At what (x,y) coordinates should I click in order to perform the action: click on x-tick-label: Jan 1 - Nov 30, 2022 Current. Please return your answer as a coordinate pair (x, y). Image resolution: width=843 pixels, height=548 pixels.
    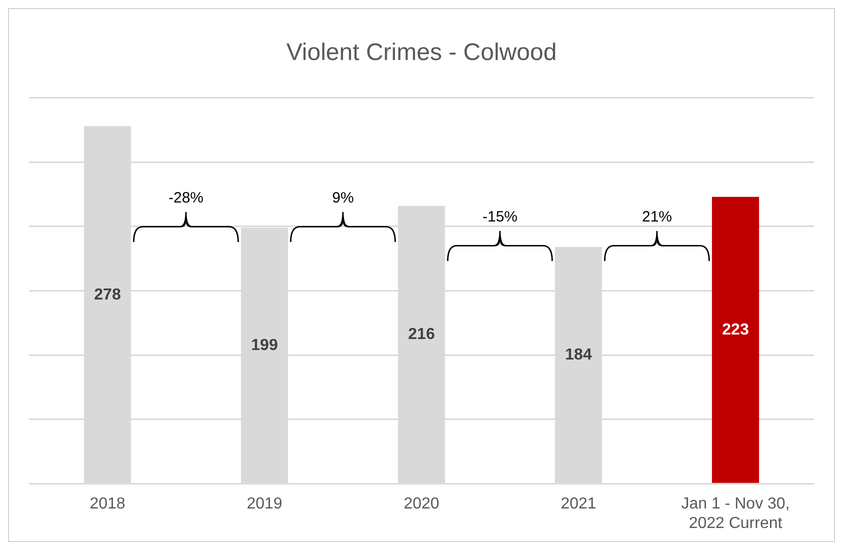
    Looking at the image, I should click on (735, 514).